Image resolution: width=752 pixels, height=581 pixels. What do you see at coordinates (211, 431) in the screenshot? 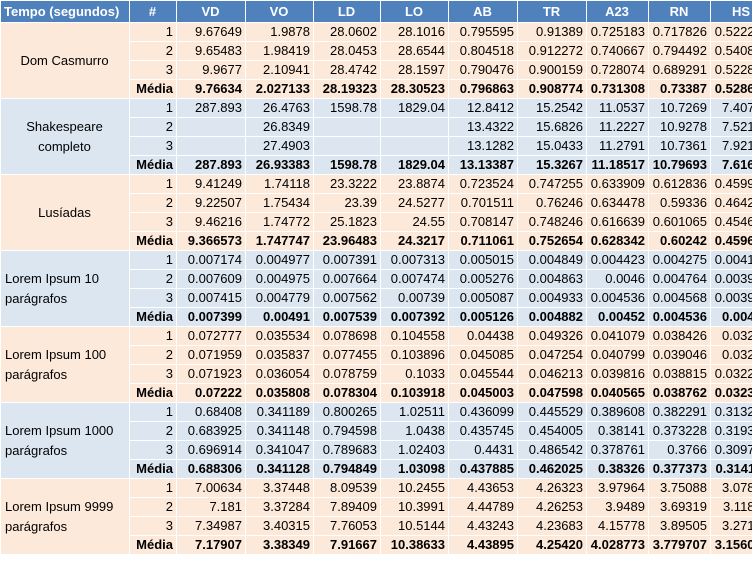
I see `value-cell: 0.683925` at bounding box center [211, 431].